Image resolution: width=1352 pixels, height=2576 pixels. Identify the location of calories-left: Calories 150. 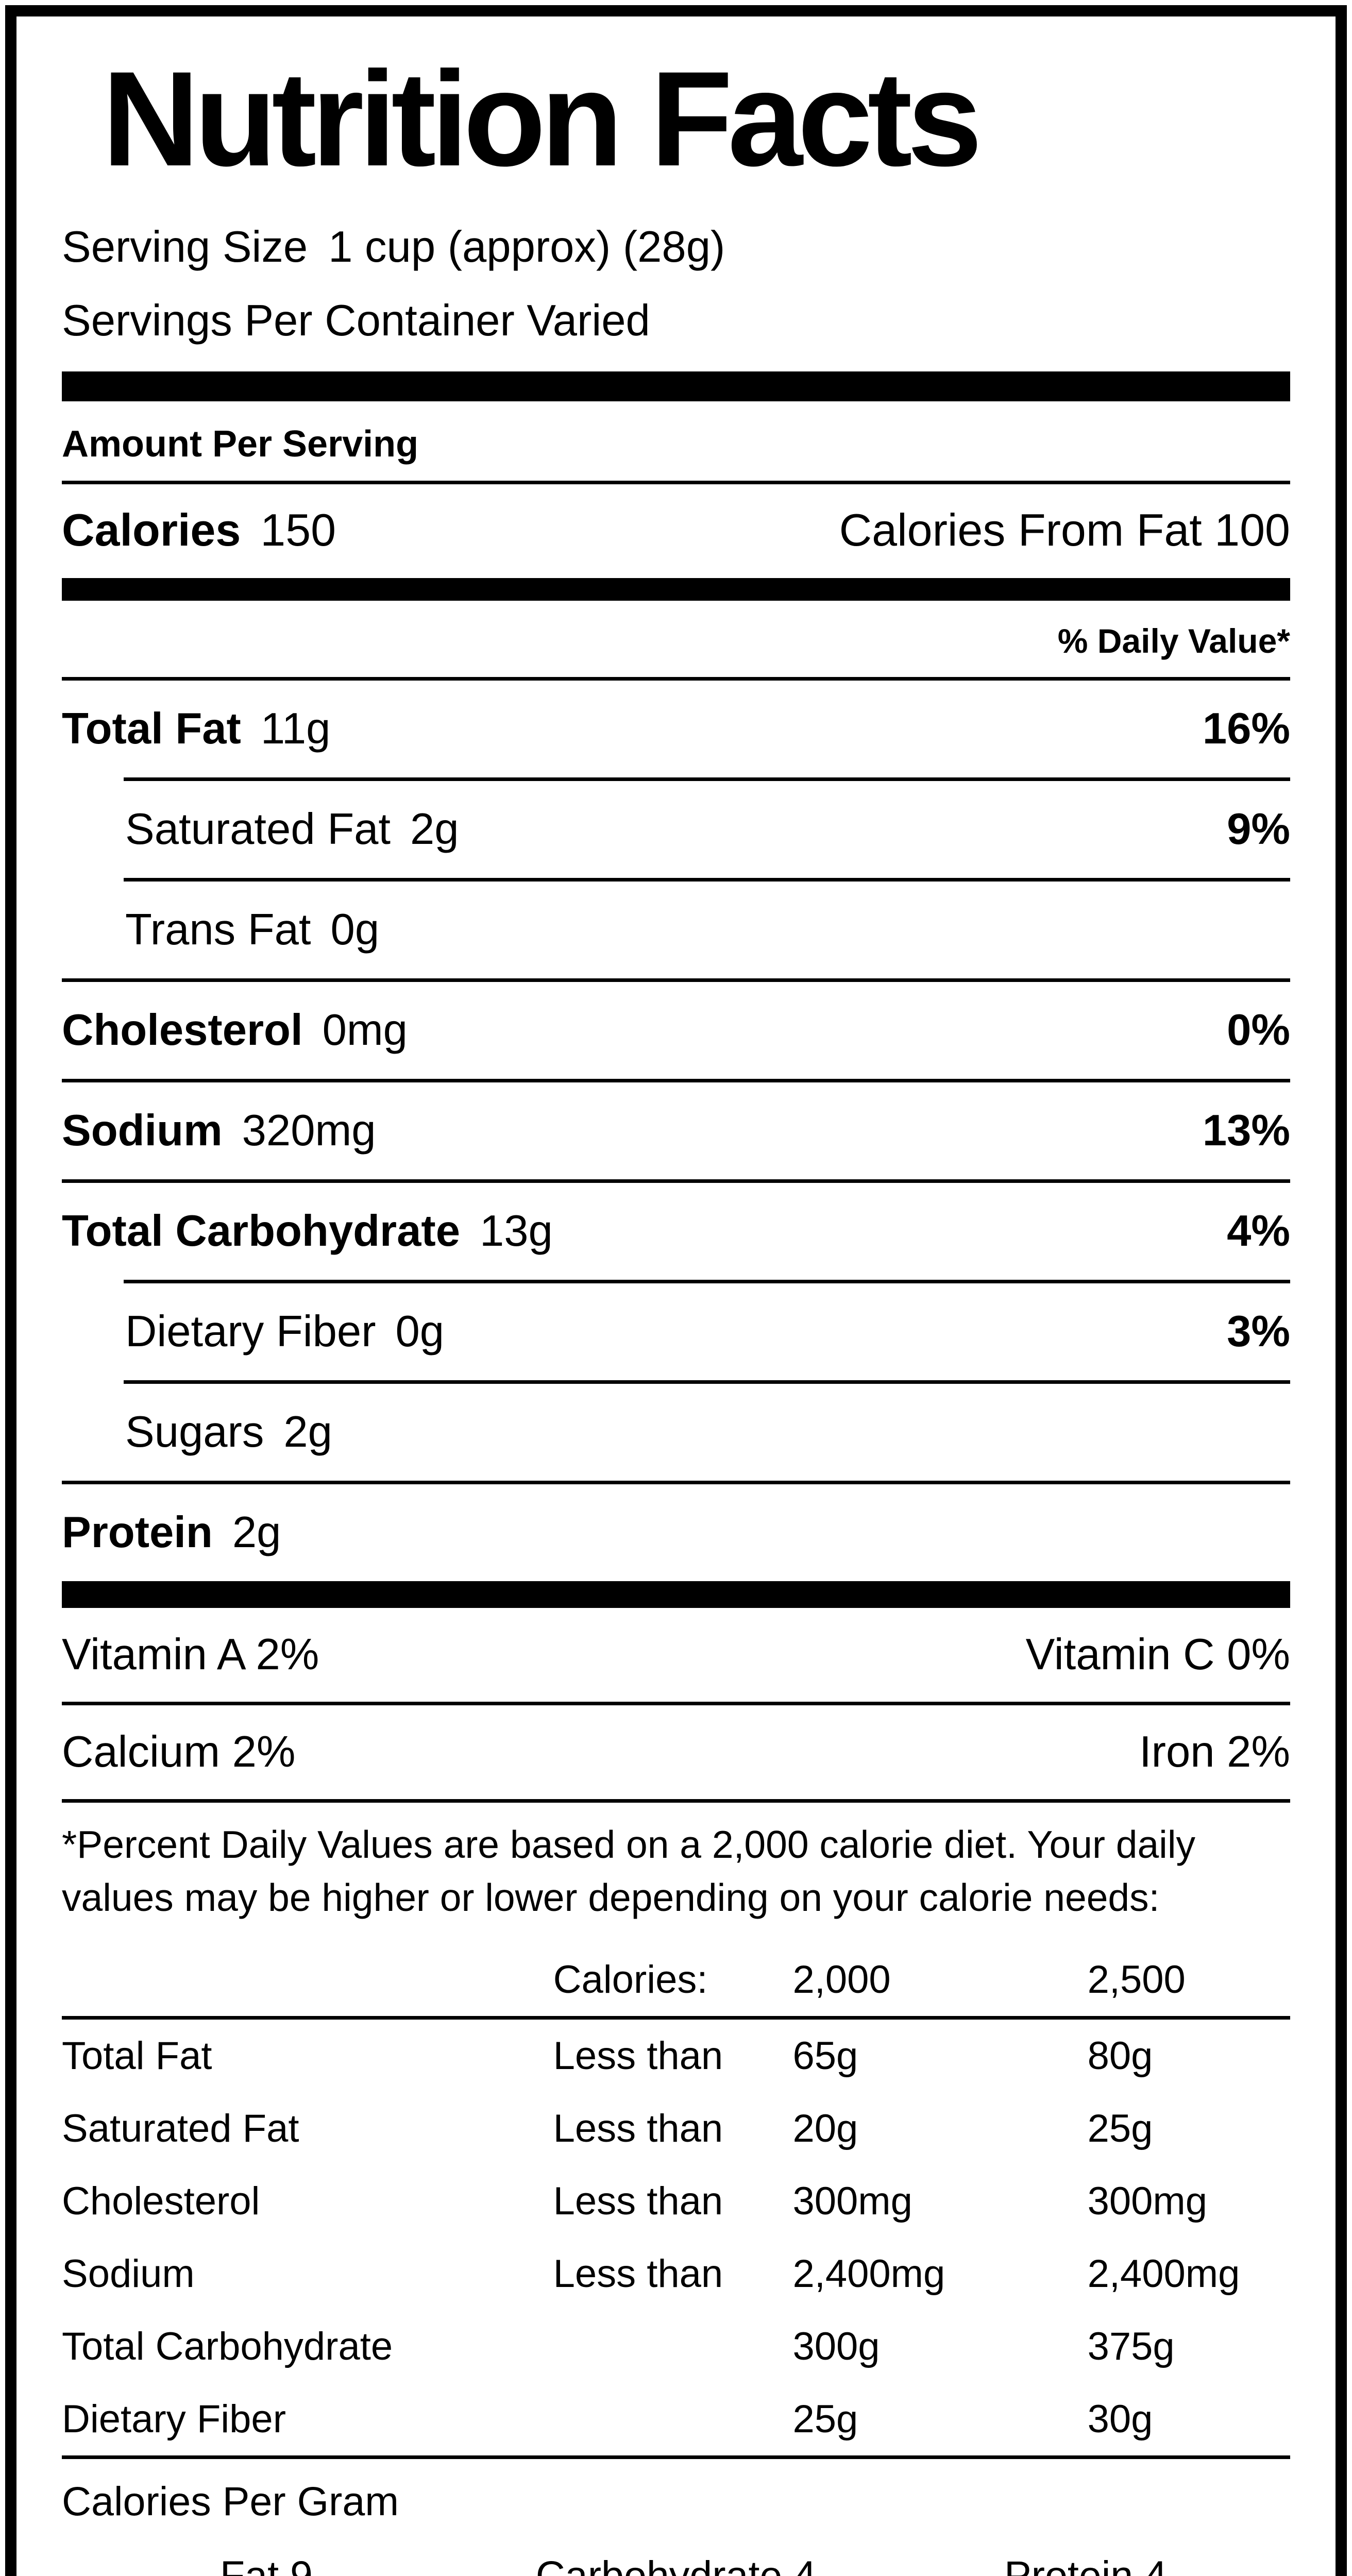
(199, 530).